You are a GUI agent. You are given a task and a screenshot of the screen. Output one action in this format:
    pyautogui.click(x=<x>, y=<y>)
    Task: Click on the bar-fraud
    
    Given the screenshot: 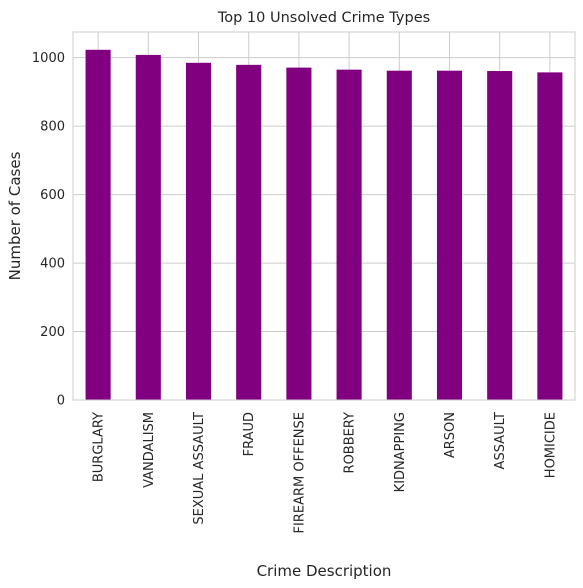 What is the action you would take?
    pyautogui.click(x=249, y=232)
    